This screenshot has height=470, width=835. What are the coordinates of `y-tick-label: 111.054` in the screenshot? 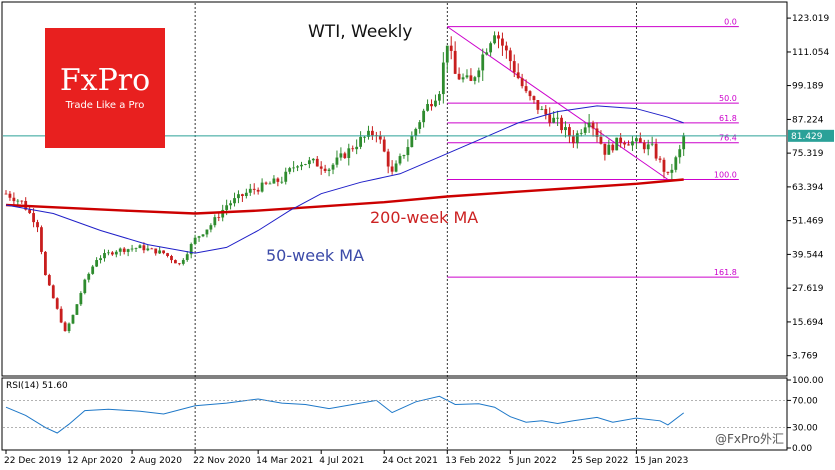 It's located at (810, 53).